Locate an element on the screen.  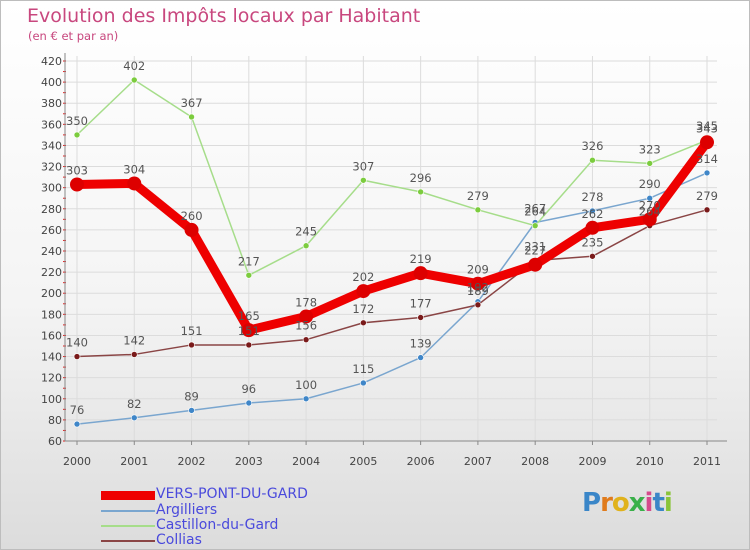
y-tick-label: 60 is located at coordinates (55, 441).